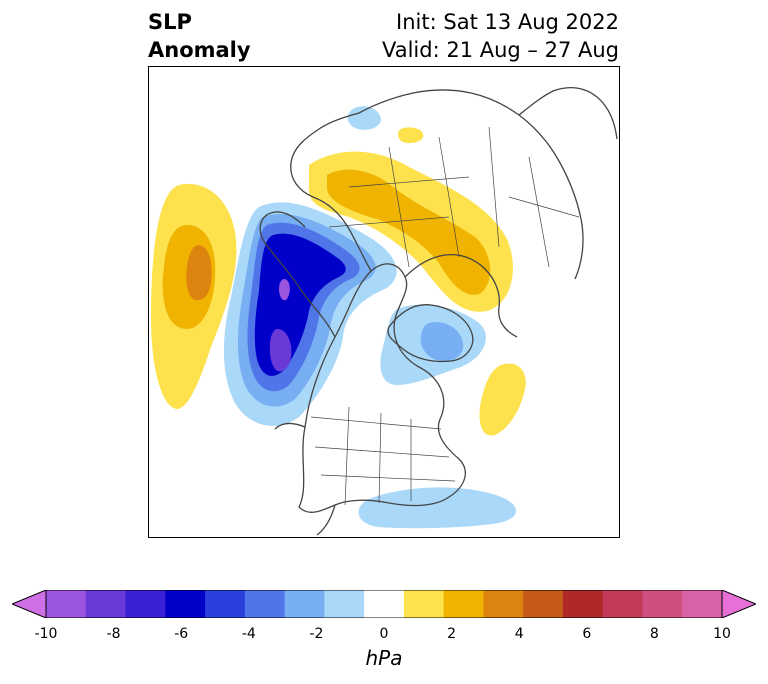 The height and width of the screenshot is (684, 768). Describe the element at coordinates (384, 634) in the screenshot. I see `colorbar-tick-label: 0` at that location.